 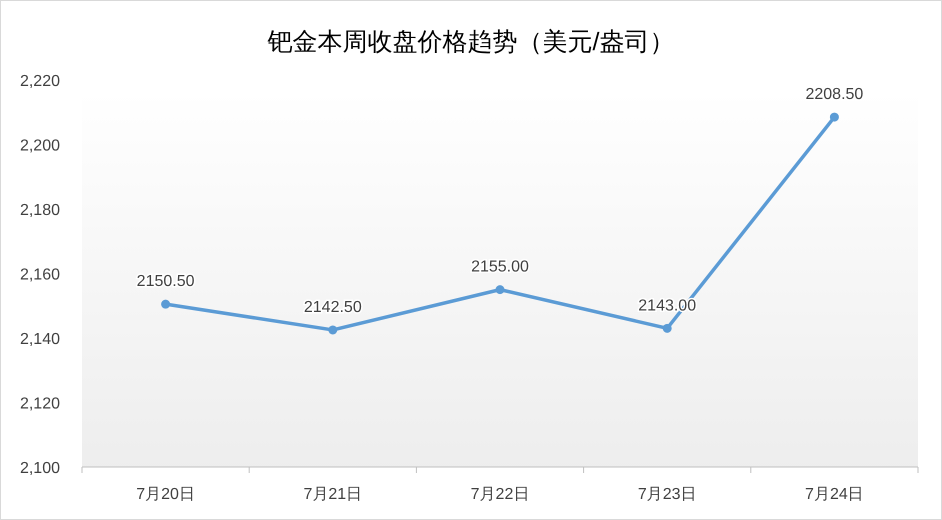 I want to click on y-tick-label: 2,200, so click(x=40, y=146).